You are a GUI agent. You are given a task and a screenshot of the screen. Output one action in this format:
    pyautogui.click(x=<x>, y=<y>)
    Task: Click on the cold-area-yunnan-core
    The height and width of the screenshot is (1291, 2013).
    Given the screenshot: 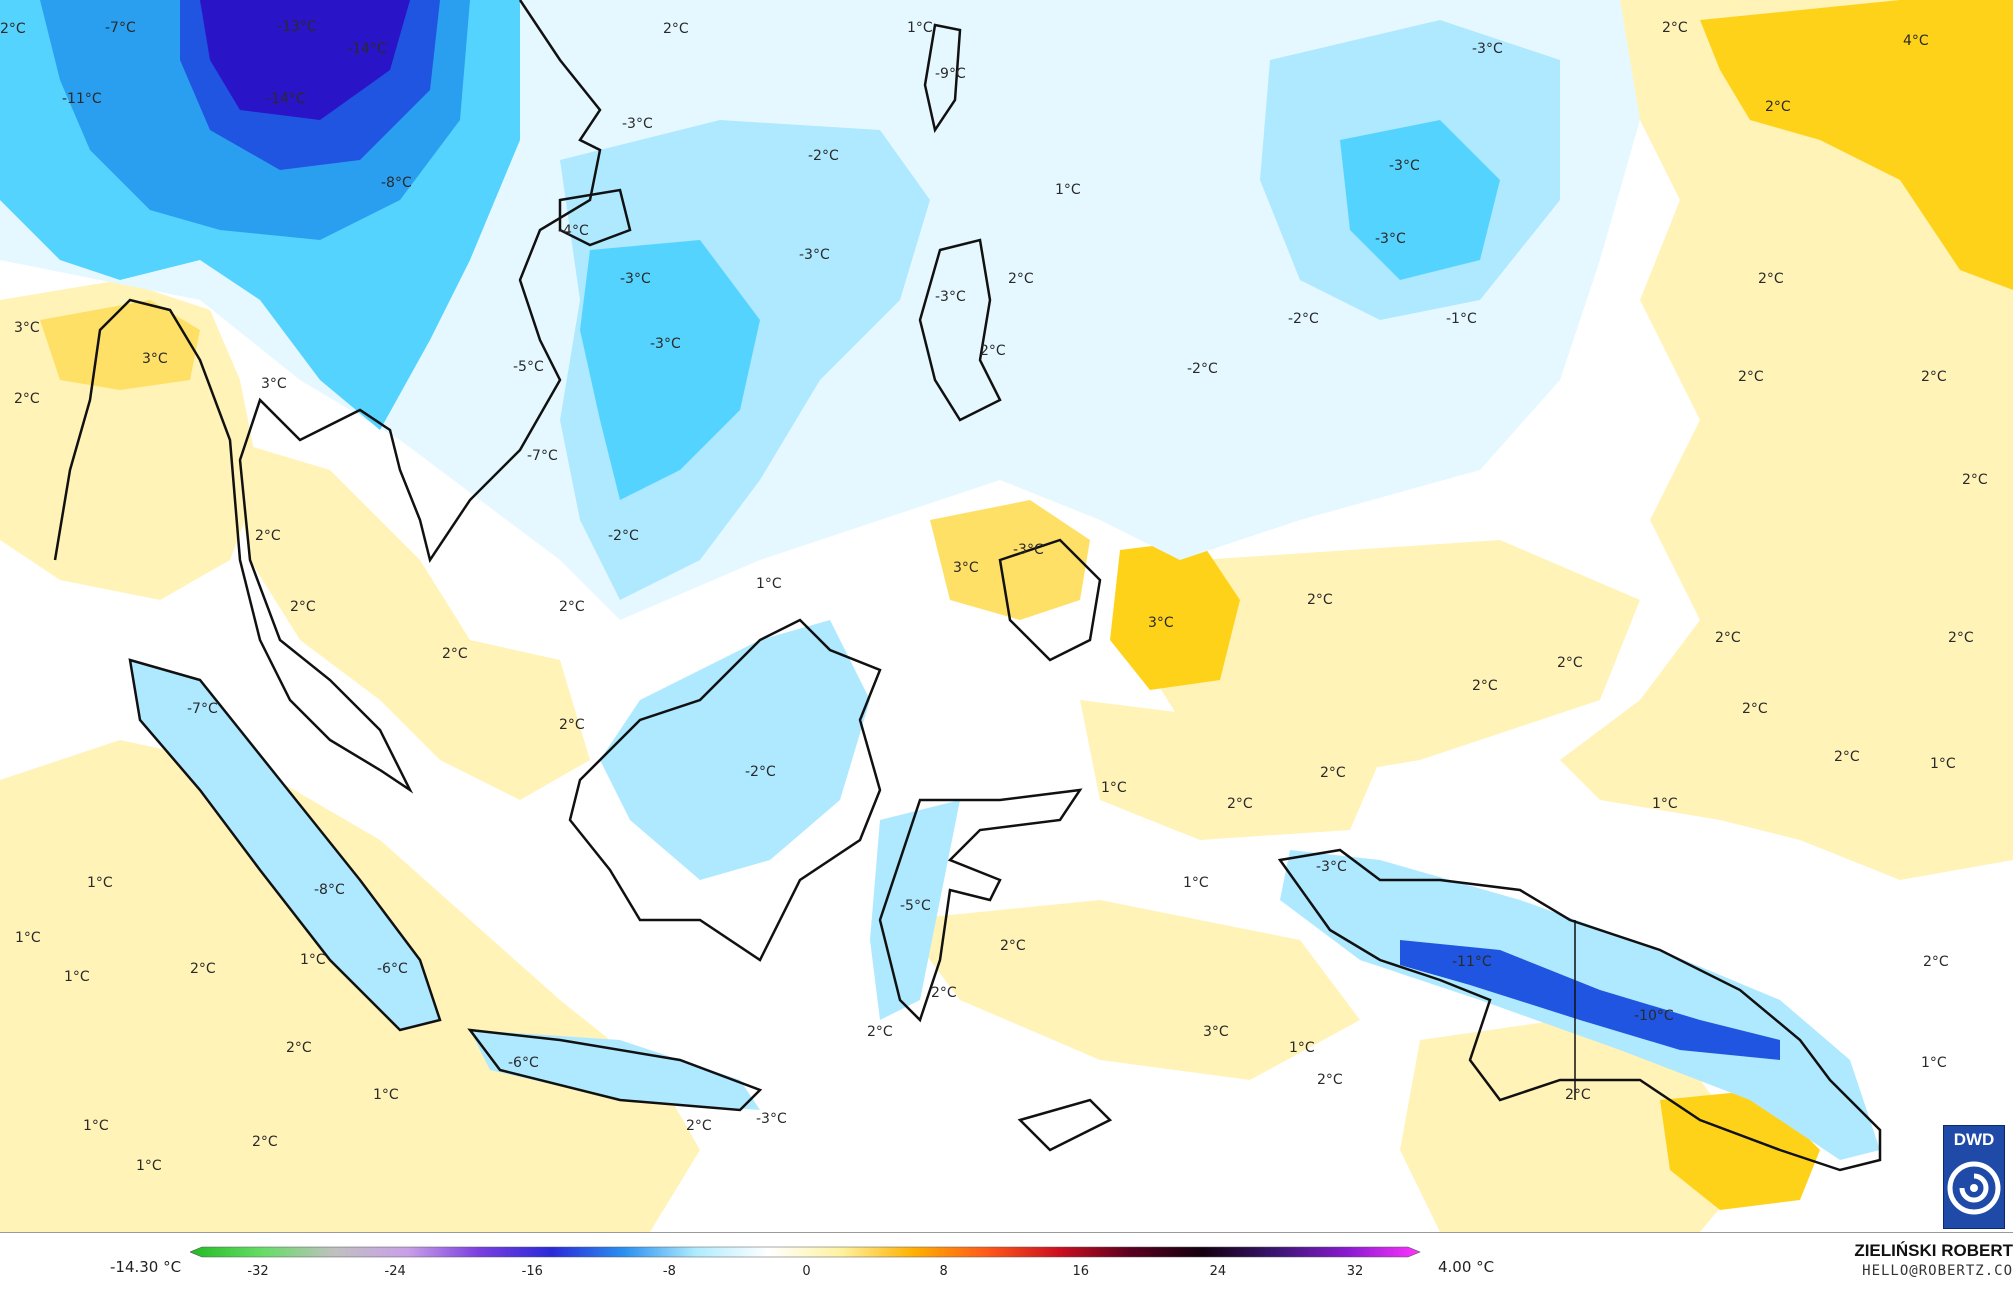 What is the action you would take?
    pyautogui.click(x=305, y=60)
    